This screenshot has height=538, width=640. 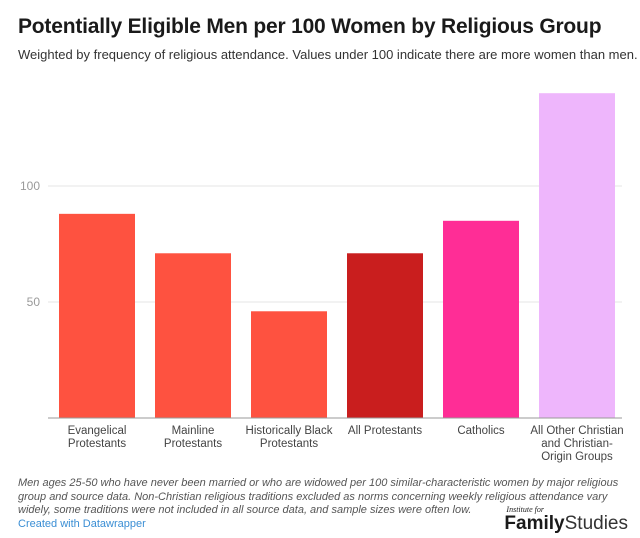 I want to click on y-tick-label-100: 100, so click(x=30, y=186).